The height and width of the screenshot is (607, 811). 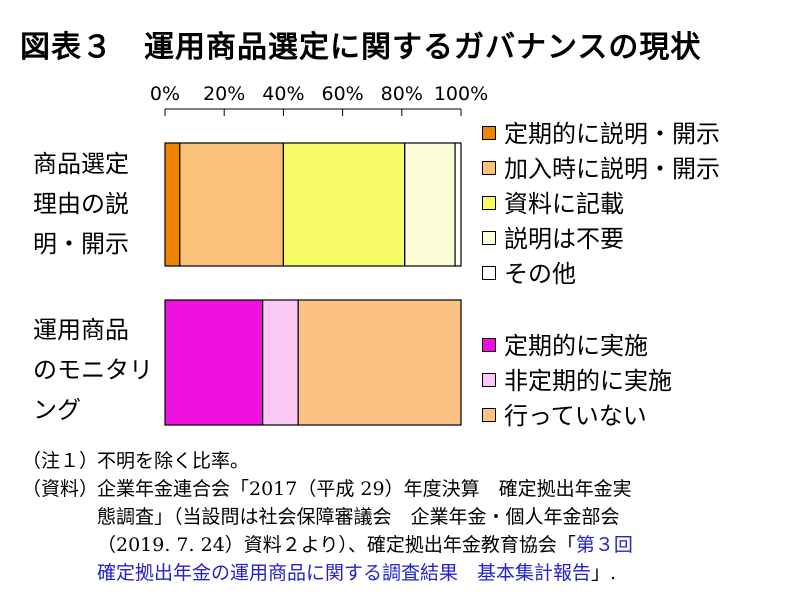 I want to click on legend-label: 行っていない, so click(x=575, y=416).